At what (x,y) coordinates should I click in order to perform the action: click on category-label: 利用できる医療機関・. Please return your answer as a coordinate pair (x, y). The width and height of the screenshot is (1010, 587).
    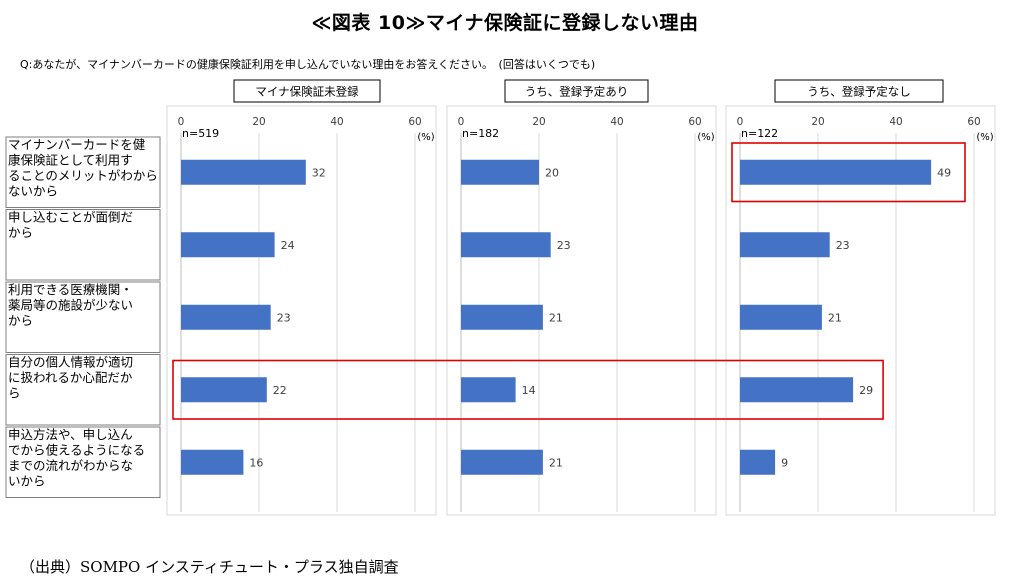
    Looking at the image, I should click on (70, 289).